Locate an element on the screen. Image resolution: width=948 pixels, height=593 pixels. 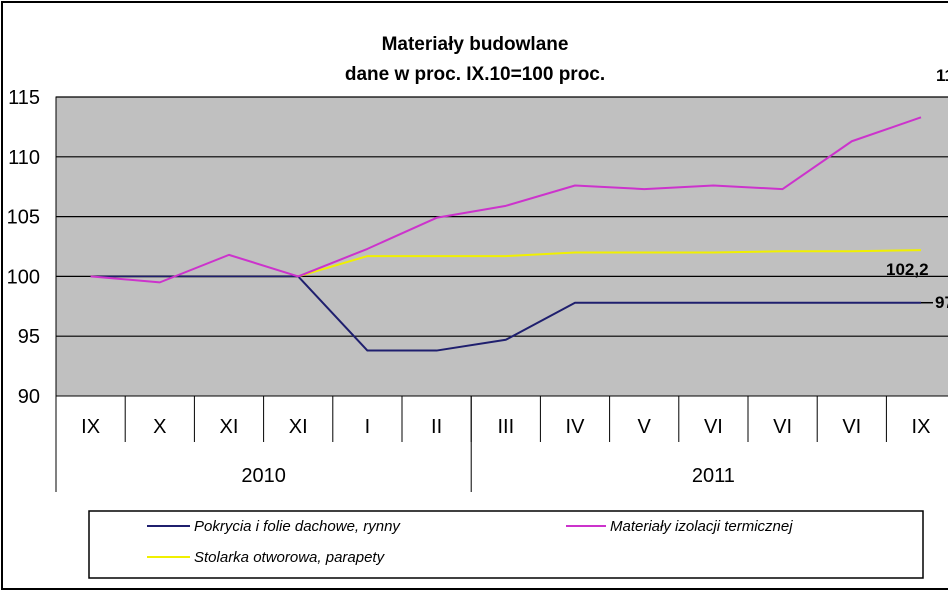
legend-label-pokrycia: Pokrycia i folie dachowe, rynny is located at coordinates (297, 526).